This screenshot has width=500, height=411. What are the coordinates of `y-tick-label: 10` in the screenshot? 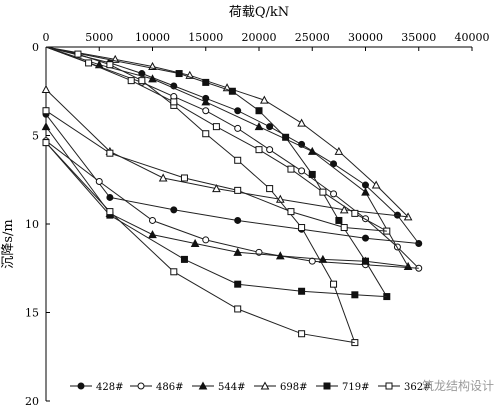 It's located at (32, 224).